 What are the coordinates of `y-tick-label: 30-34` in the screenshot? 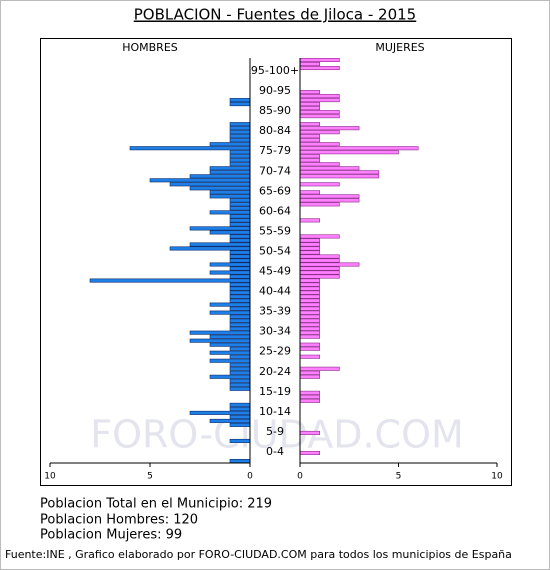 It's located at (275, 331).